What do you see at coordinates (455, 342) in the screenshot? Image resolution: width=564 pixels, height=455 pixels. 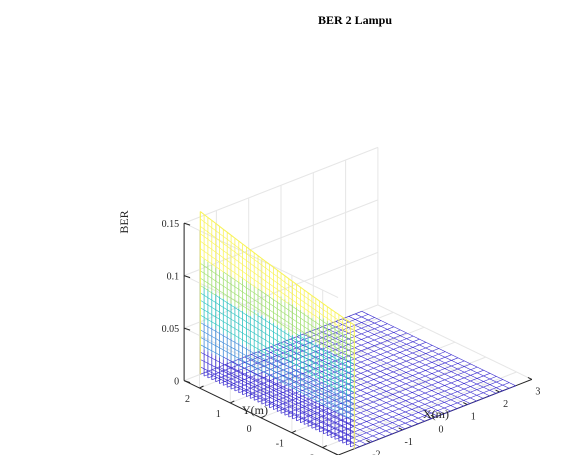 I see `grid-line-x-floor` at bounding box center [455, 342].